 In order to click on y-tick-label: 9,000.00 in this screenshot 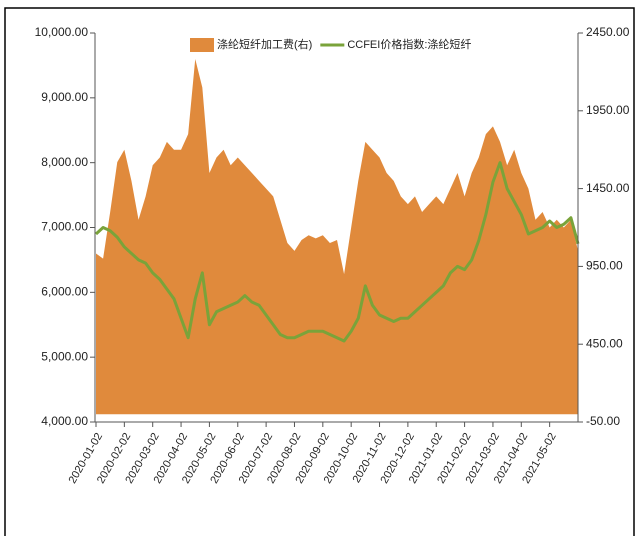, I will do `click(64, 97)`.